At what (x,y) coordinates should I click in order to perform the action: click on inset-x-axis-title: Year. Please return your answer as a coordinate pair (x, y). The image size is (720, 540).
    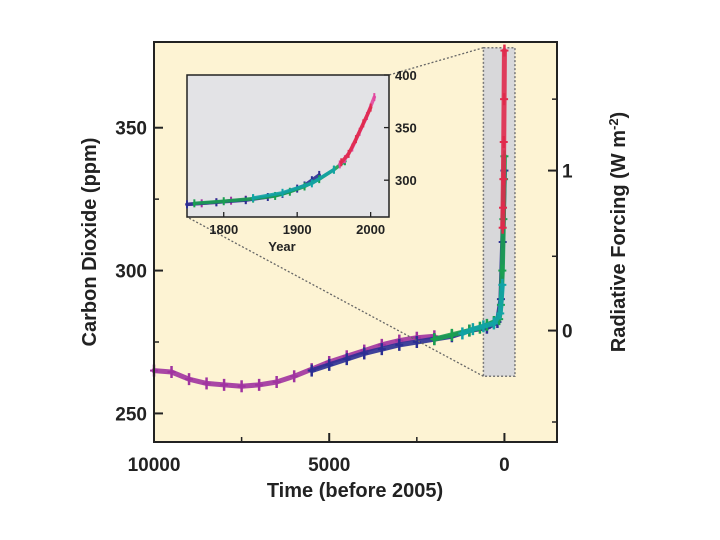
    Looking at the image, I should click on (281, 246).